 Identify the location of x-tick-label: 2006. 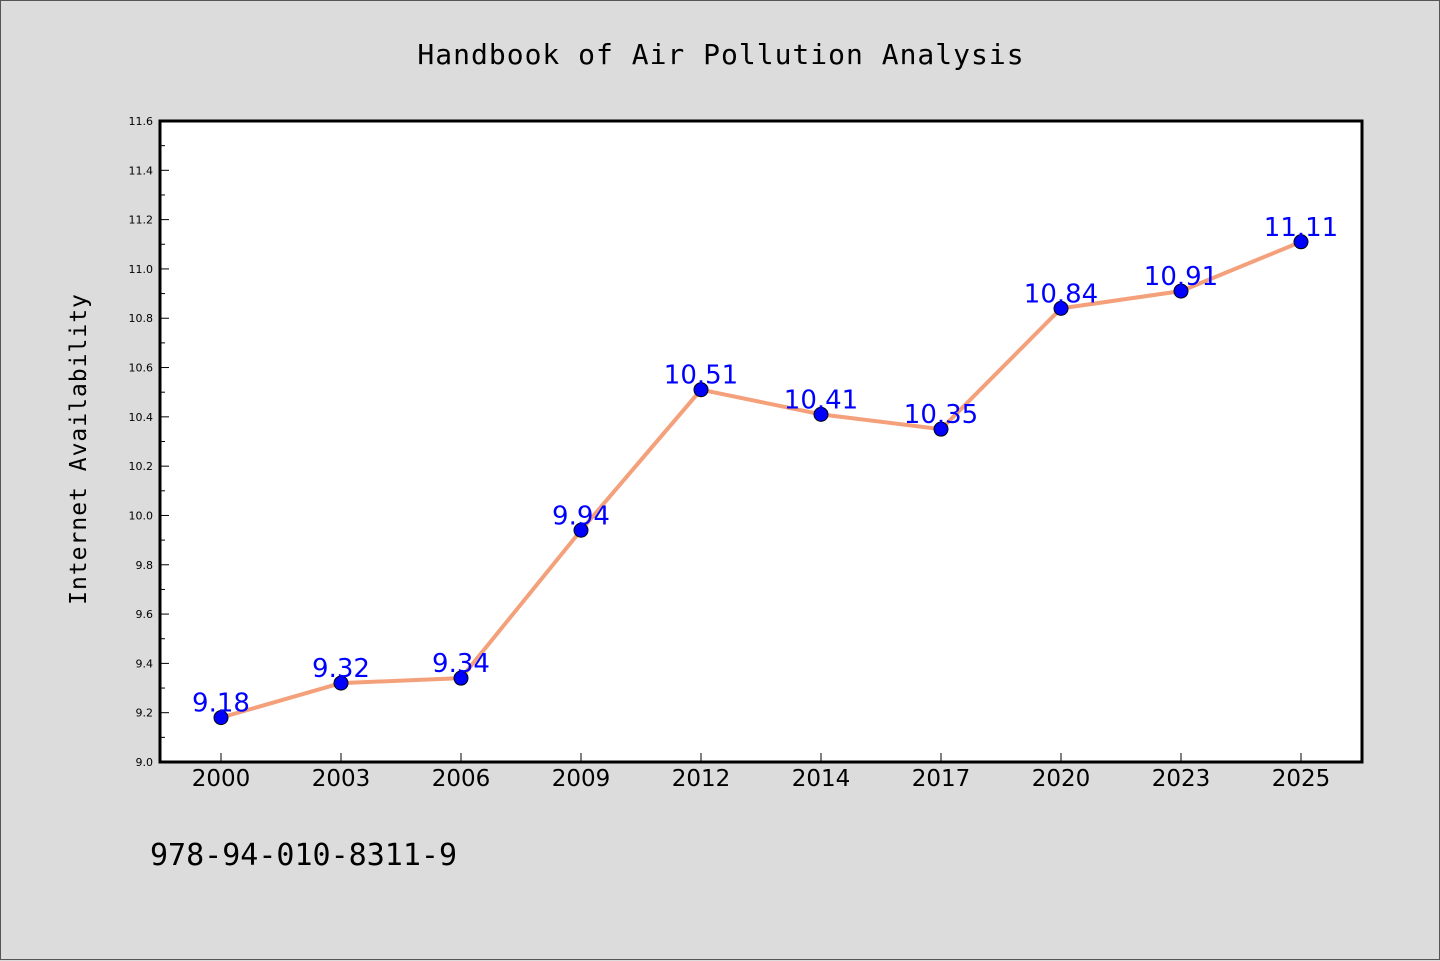
(461, 779).